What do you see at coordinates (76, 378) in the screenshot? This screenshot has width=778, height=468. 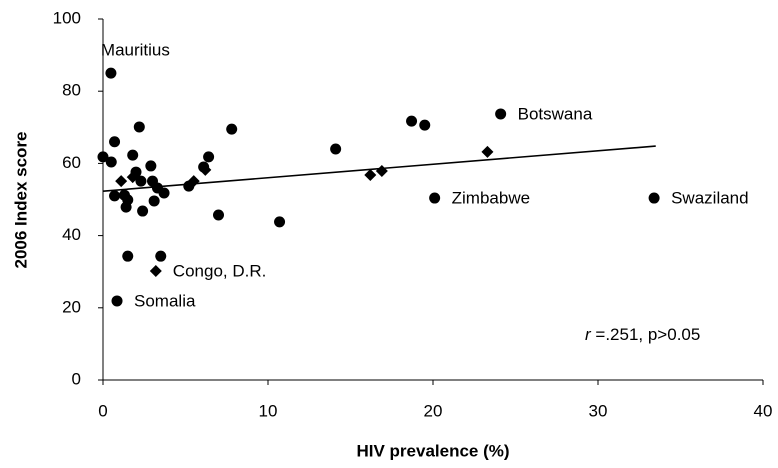 I see `y-tick-label: 0` at bounding box center [76, 378].